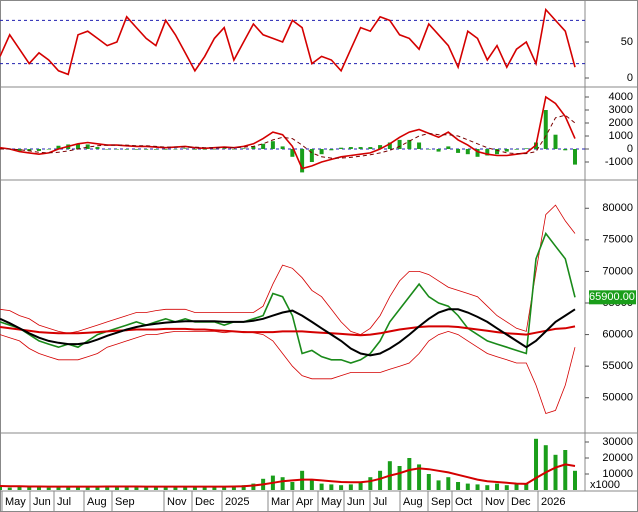  What do you see at coordinates (617, 240) in the screenshot?
I see `y-tick-label: 75000` at bounding box center [617, 240].